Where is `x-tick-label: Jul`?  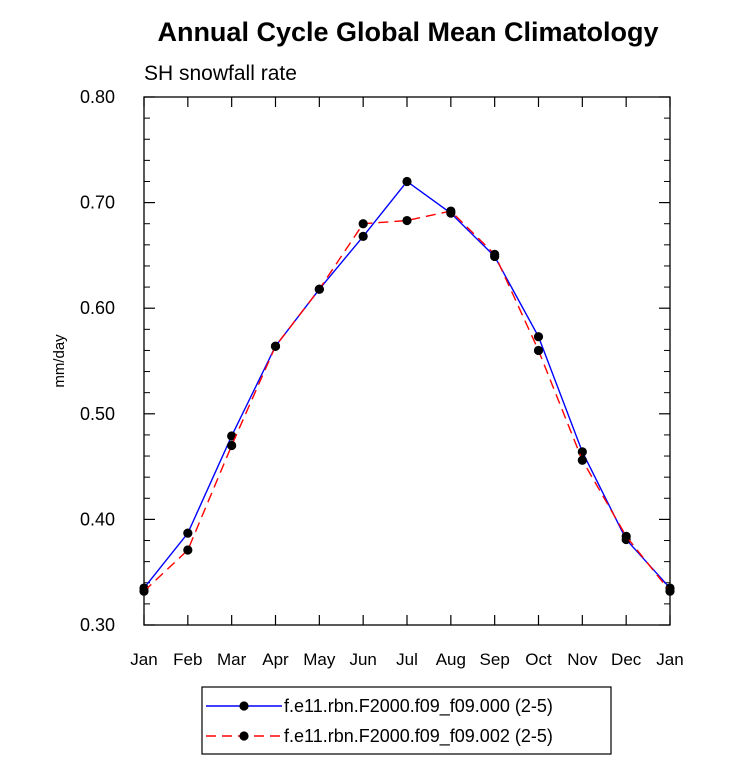 x-tick-label: Jul is located at coordinates (407, 659).